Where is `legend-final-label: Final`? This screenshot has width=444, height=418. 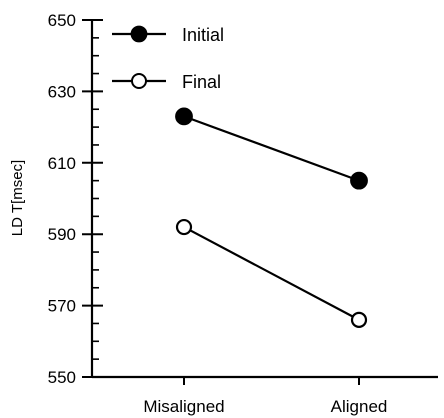 legend-final-label: Final is located at coordinates (201, 82).